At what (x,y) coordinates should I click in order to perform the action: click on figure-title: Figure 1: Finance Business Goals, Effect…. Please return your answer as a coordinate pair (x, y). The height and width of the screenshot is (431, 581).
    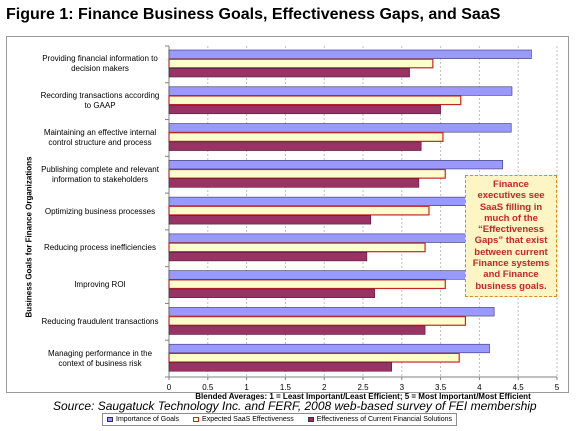
    Looking at the image, I should click on (253, 14).